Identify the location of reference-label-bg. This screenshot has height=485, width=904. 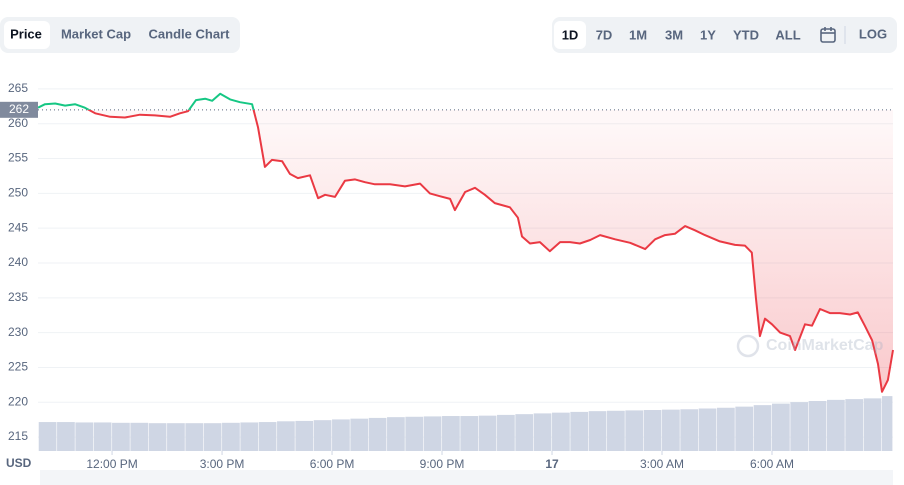
(19, 109).